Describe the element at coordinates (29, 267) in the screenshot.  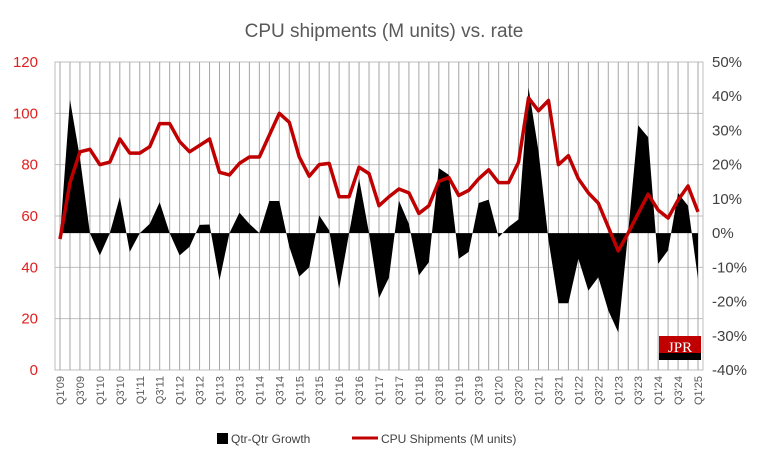
I see `left-tick-label: 40` at that location.